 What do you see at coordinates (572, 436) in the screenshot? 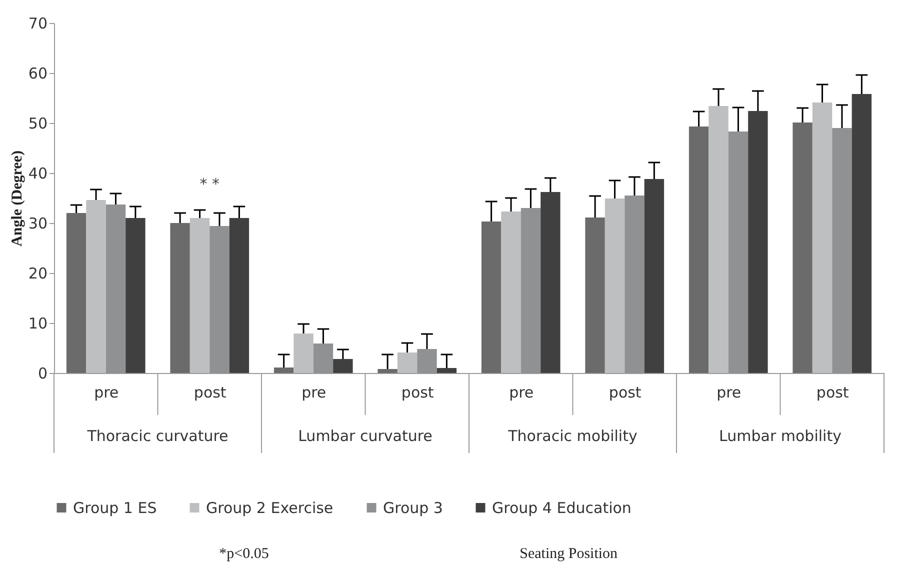
I see `text: Thoracic mobility` at bounding box center [572, 436].